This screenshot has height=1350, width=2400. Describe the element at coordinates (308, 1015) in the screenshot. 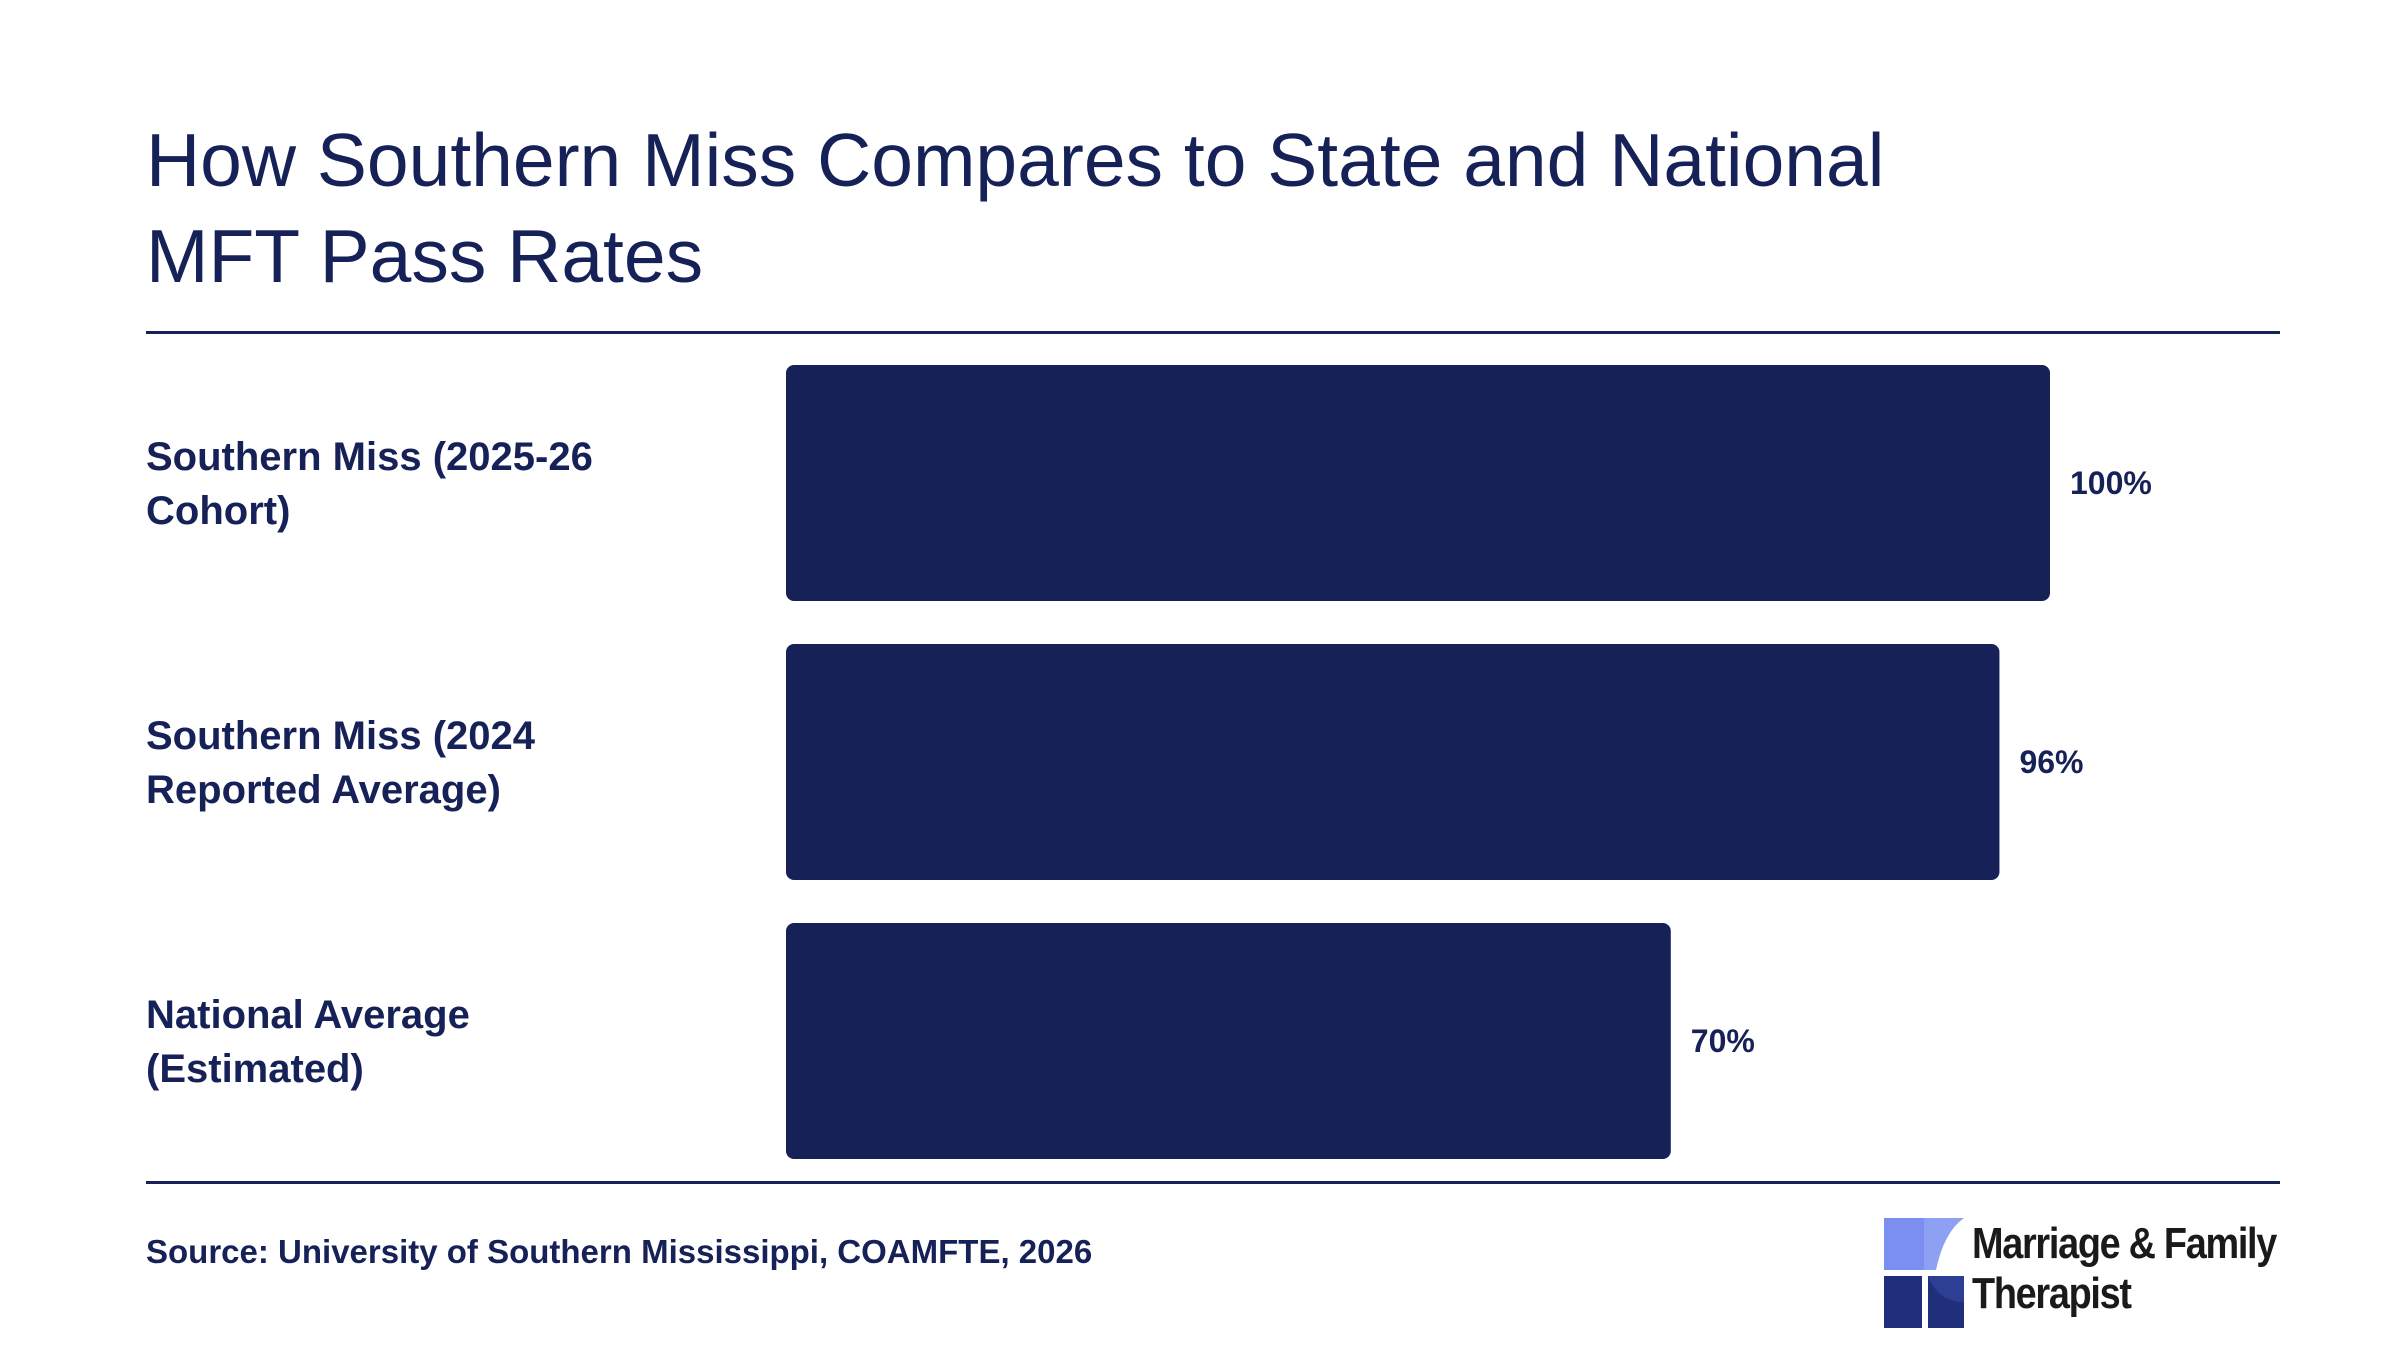

I see `category-label-3-line-1: National Average` at that location.